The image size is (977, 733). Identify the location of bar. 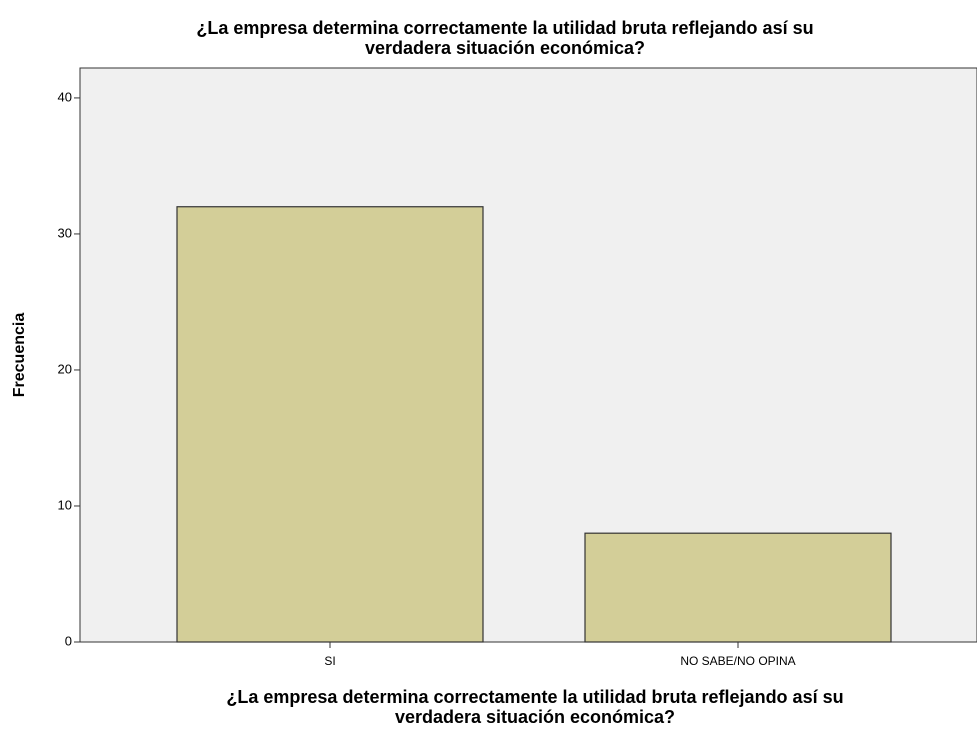
(738, 587).